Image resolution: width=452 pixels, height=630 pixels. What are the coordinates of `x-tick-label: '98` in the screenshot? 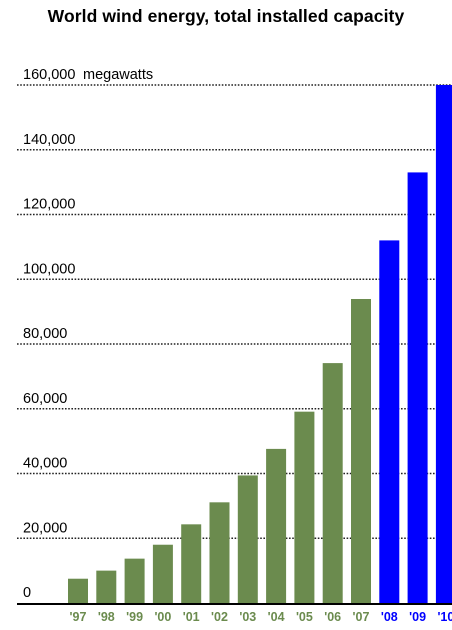 It's located at (106, 617).